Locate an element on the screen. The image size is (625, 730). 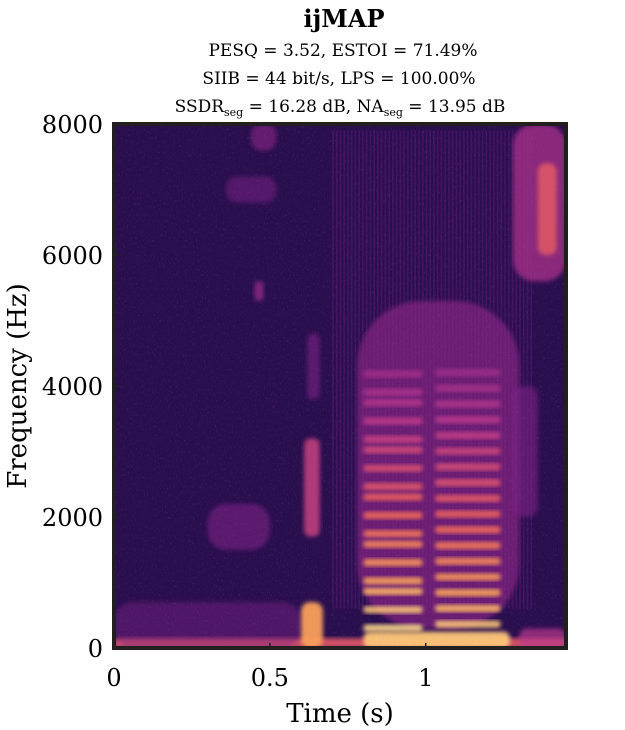
x-tick-label: 0.5 is located at coordinates (270, 678).